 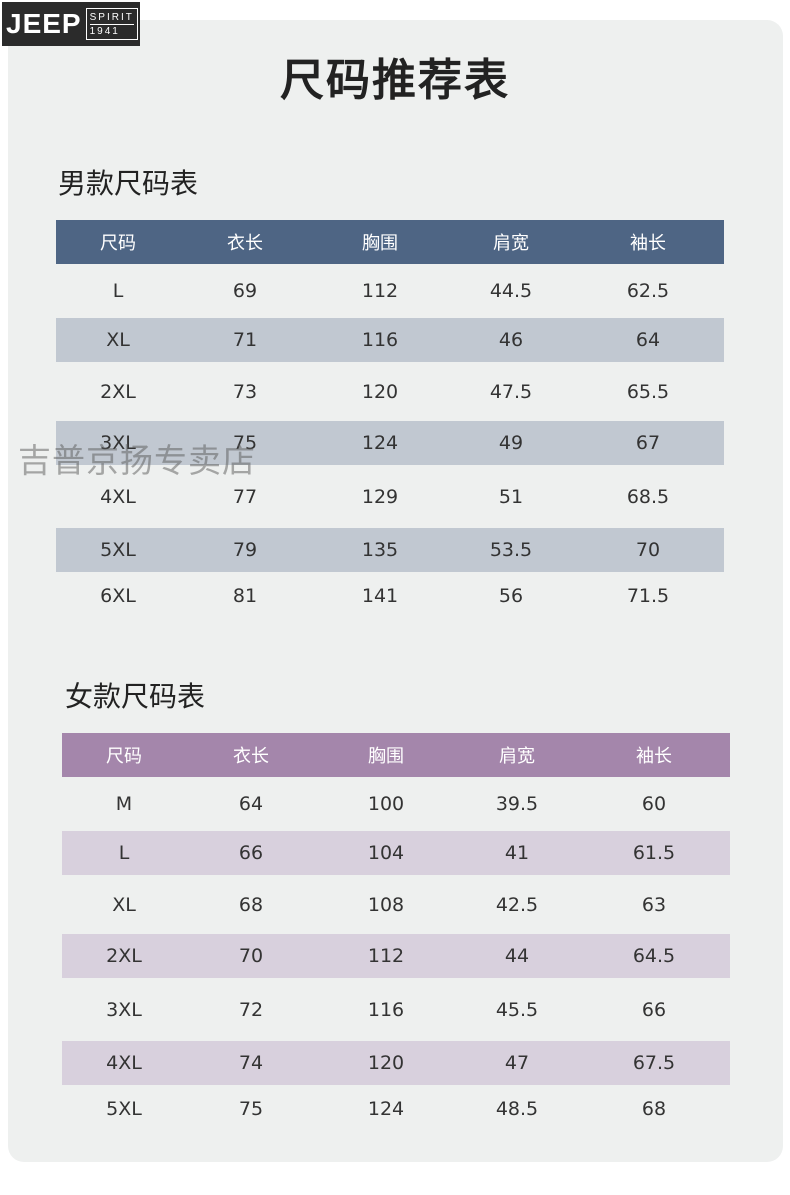 I want to click on table-cell: 81, so click(x=245, y=596).